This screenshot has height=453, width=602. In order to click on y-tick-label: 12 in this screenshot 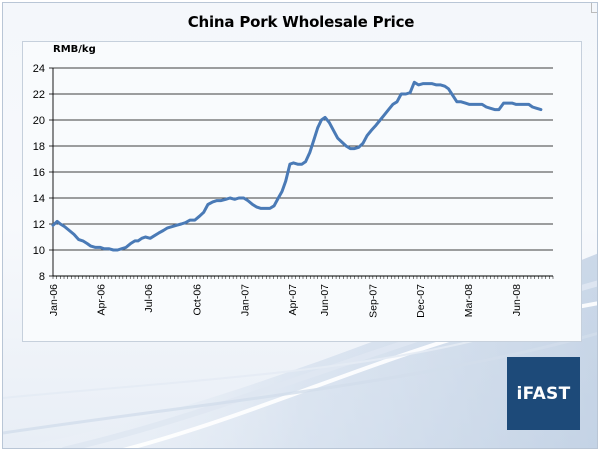, I will do `click(39, 225)`.